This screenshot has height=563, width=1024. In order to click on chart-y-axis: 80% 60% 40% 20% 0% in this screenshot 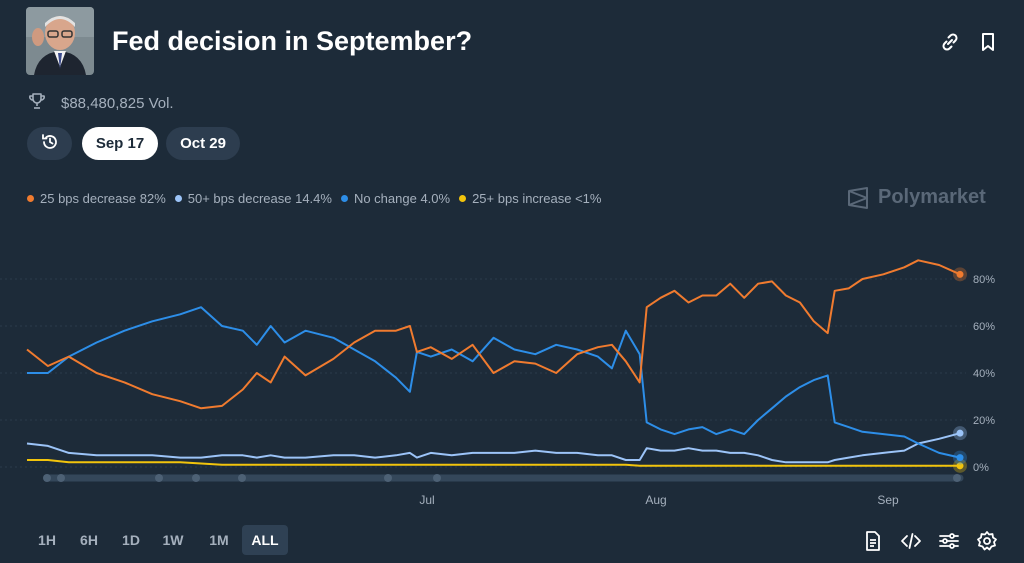, I will do `click(984, 374)`.